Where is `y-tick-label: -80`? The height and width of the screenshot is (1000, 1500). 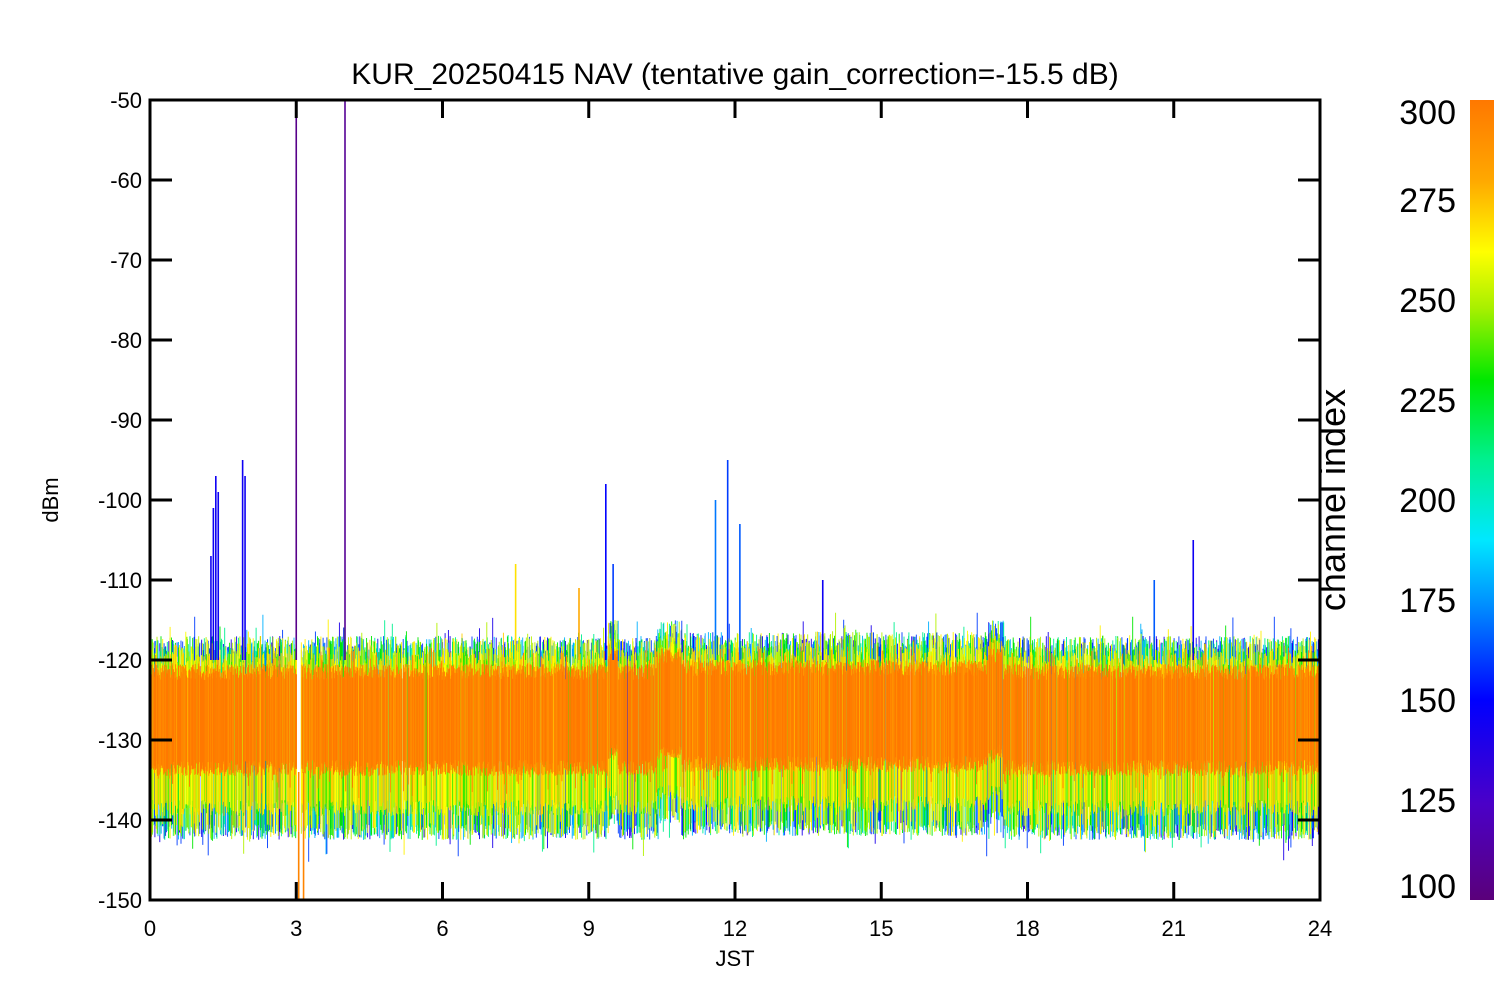 y-tick-label: -80 is located at coordinates (126, 340).